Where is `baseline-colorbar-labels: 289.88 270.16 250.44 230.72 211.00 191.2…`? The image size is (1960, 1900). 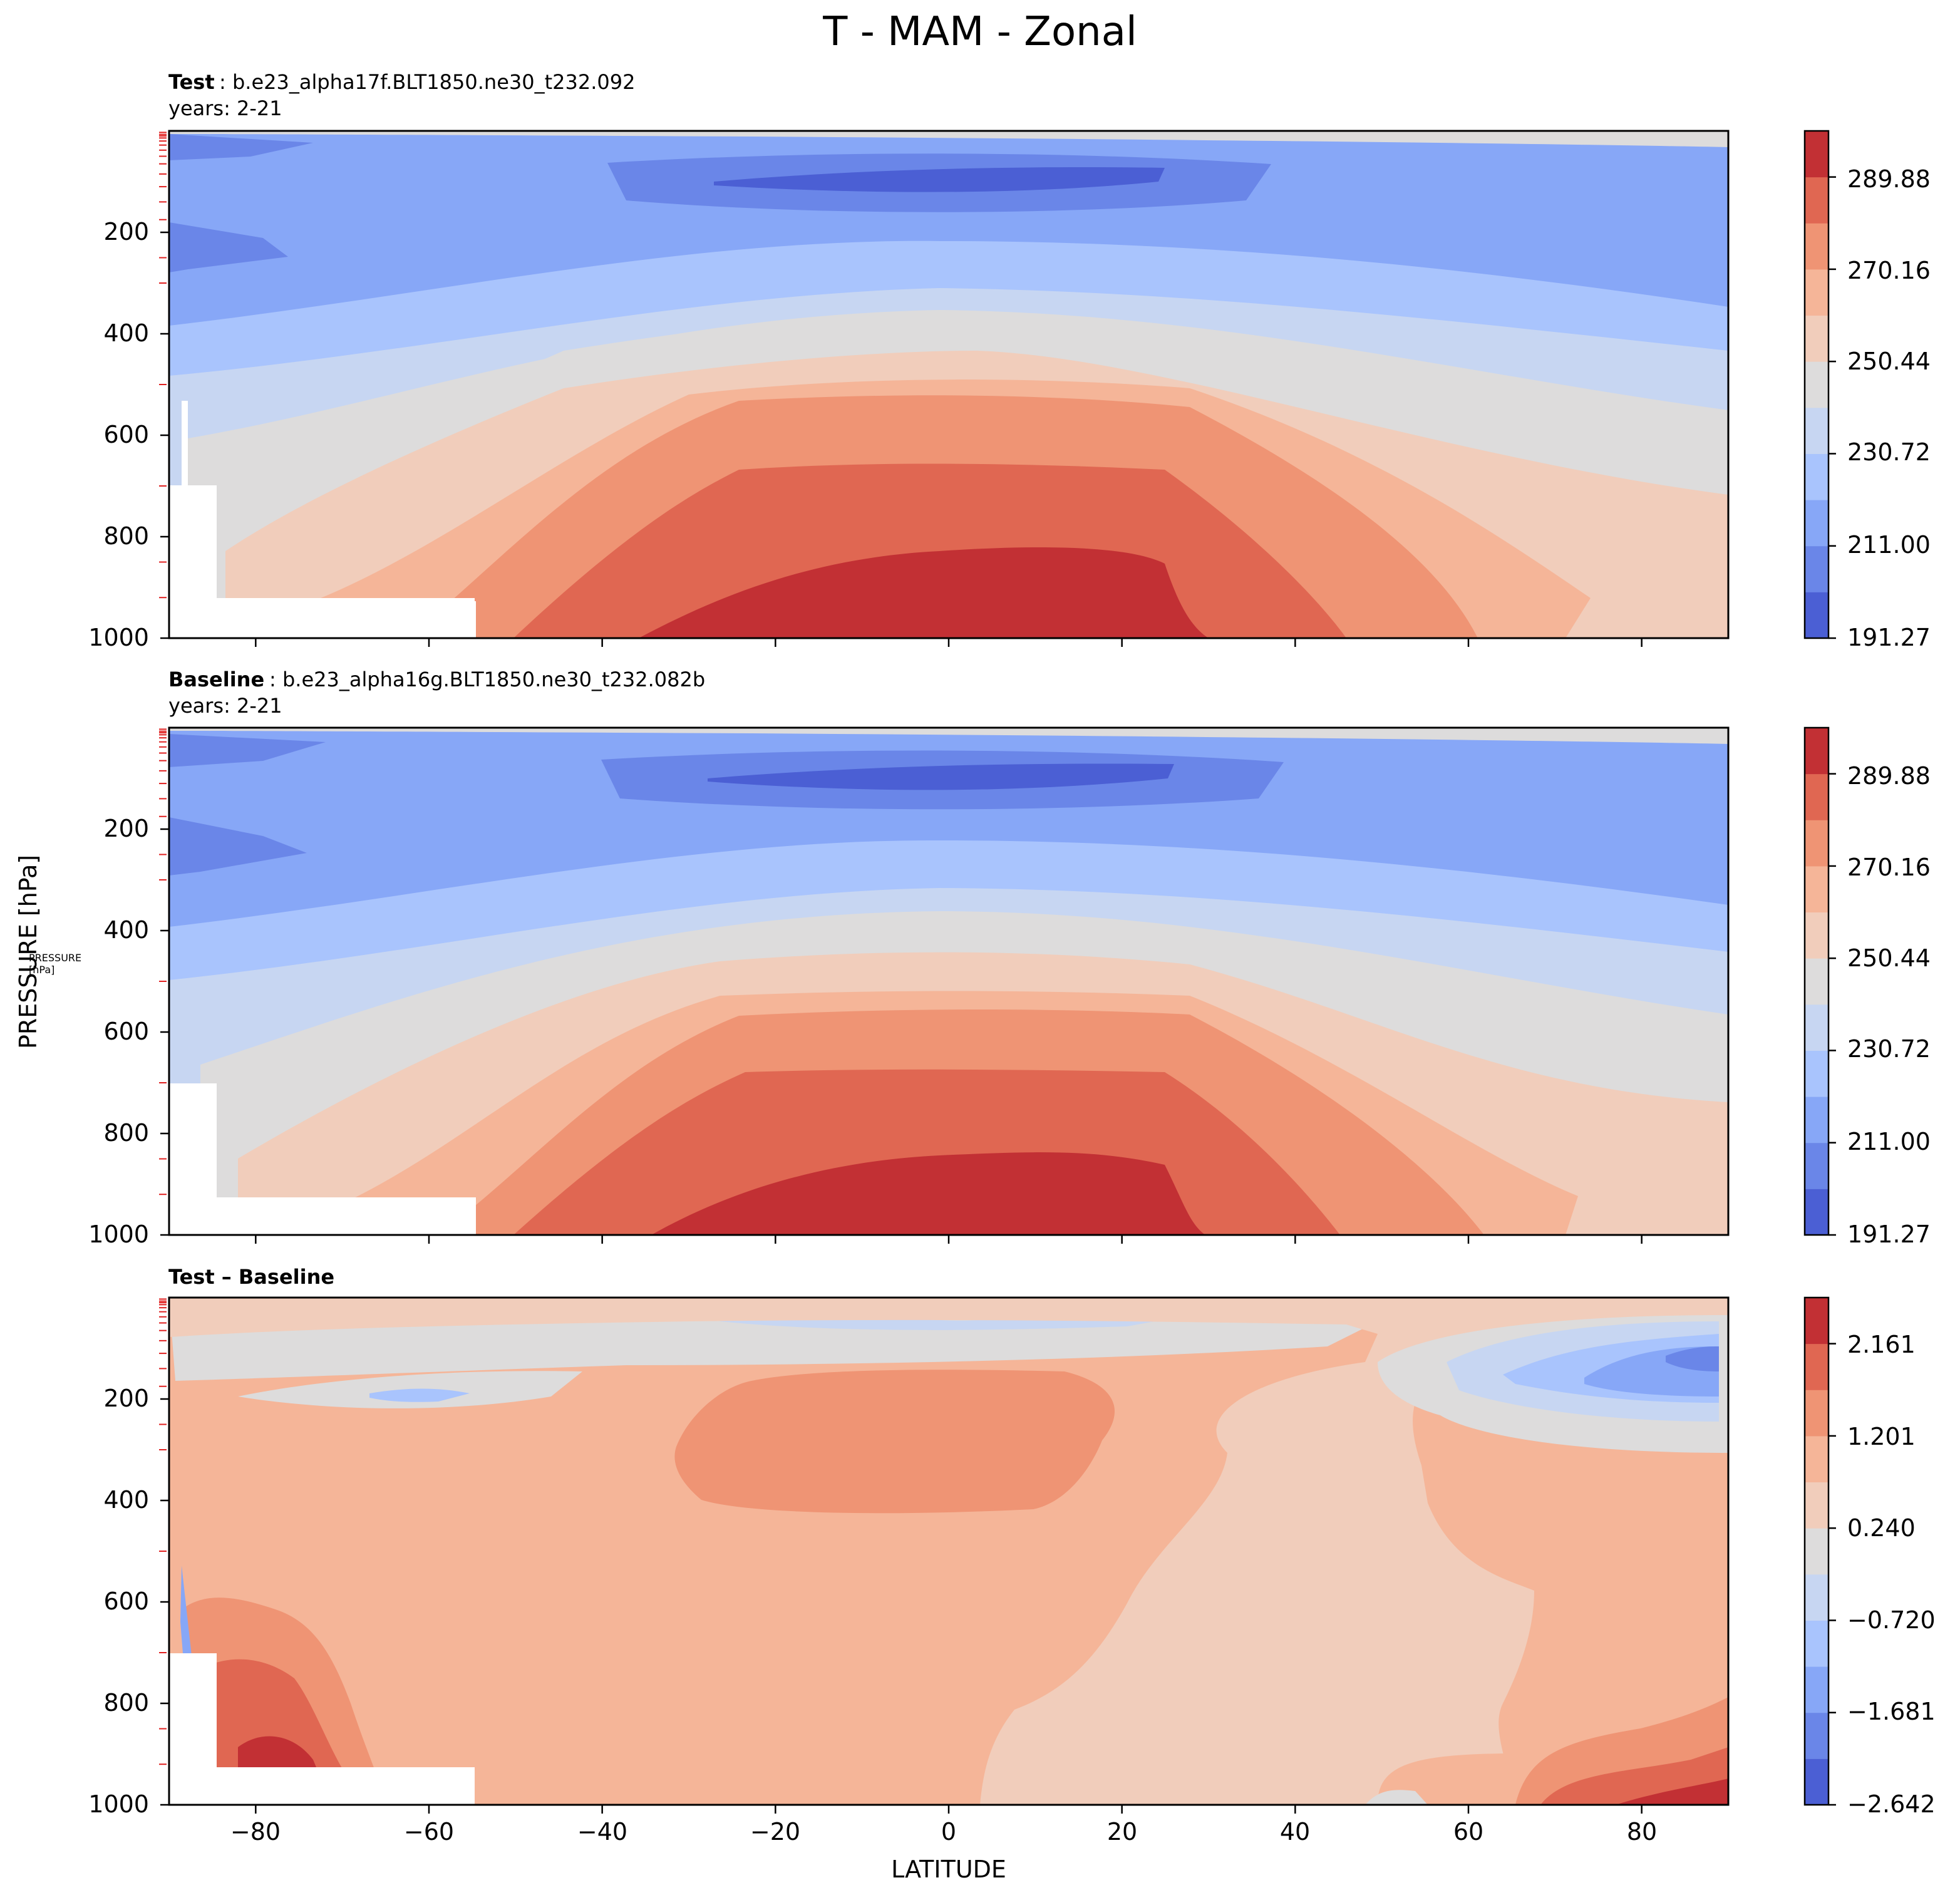 baseline-colorbar-labels: 289.88 270.16 250.44 230.72 211.00 191.2… is located at coordinates (1889, 1005).